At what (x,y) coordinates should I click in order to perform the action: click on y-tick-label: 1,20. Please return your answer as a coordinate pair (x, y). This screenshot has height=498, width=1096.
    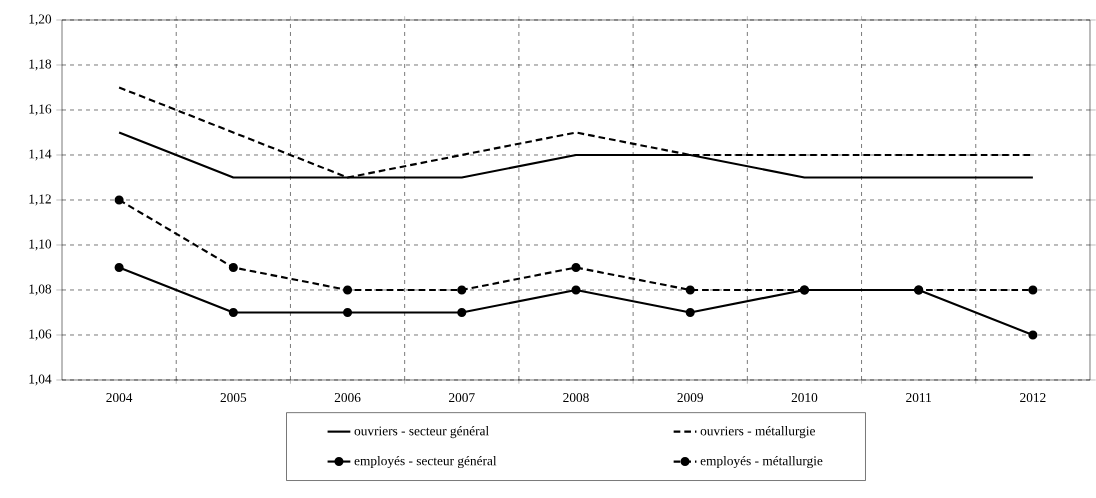
    Looking at the image, I should click on (40, 20).